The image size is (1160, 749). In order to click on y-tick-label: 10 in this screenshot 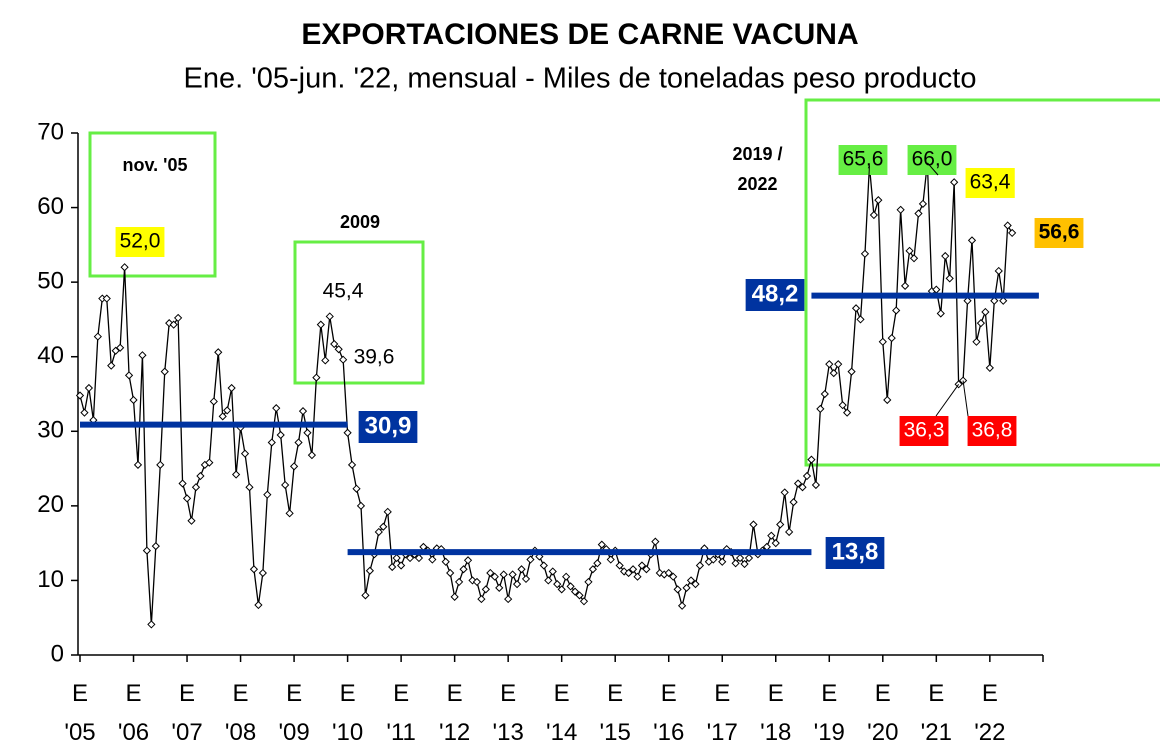, I will do `click(50, 579)`.